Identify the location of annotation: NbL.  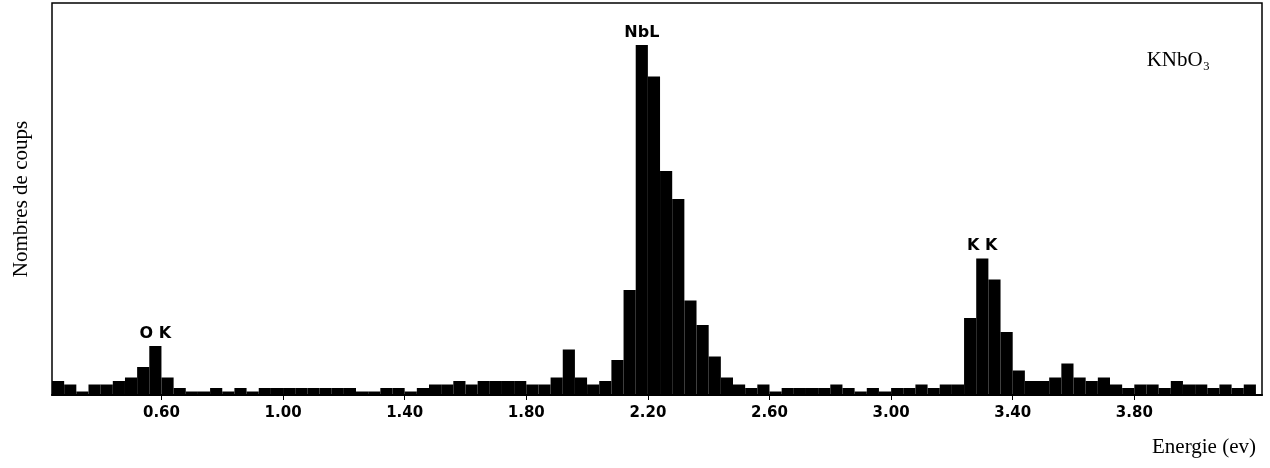
(642, 31).